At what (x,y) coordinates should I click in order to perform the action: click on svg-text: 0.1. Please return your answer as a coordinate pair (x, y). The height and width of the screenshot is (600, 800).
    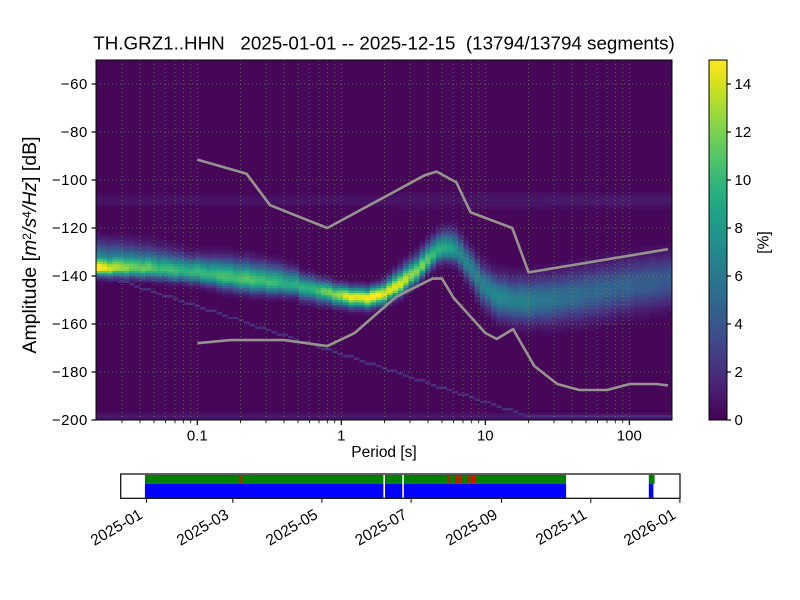
    Looking at the image, I should click on (197, 436).